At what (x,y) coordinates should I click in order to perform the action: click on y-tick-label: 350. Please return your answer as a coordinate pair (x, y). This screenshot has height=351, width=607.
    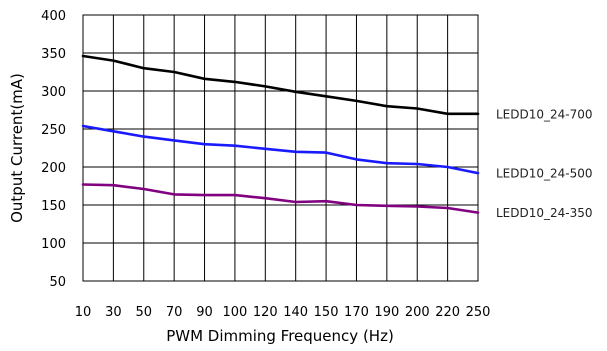
    Looking at the image, I should click on (53, 54).